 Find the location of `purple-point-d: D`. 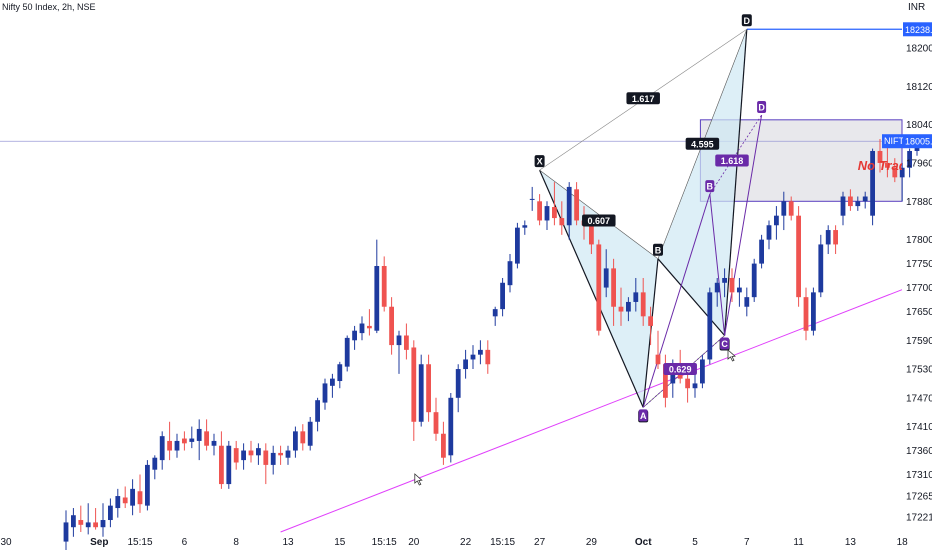

purple-point-d: D is located at coordinates (762, 107).